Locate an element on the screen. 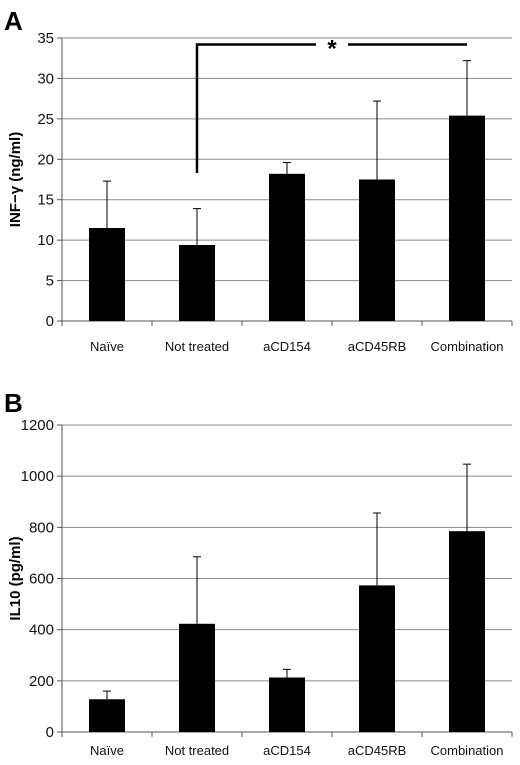  y-tick-label: 35 is located at coordinates (45, 38).